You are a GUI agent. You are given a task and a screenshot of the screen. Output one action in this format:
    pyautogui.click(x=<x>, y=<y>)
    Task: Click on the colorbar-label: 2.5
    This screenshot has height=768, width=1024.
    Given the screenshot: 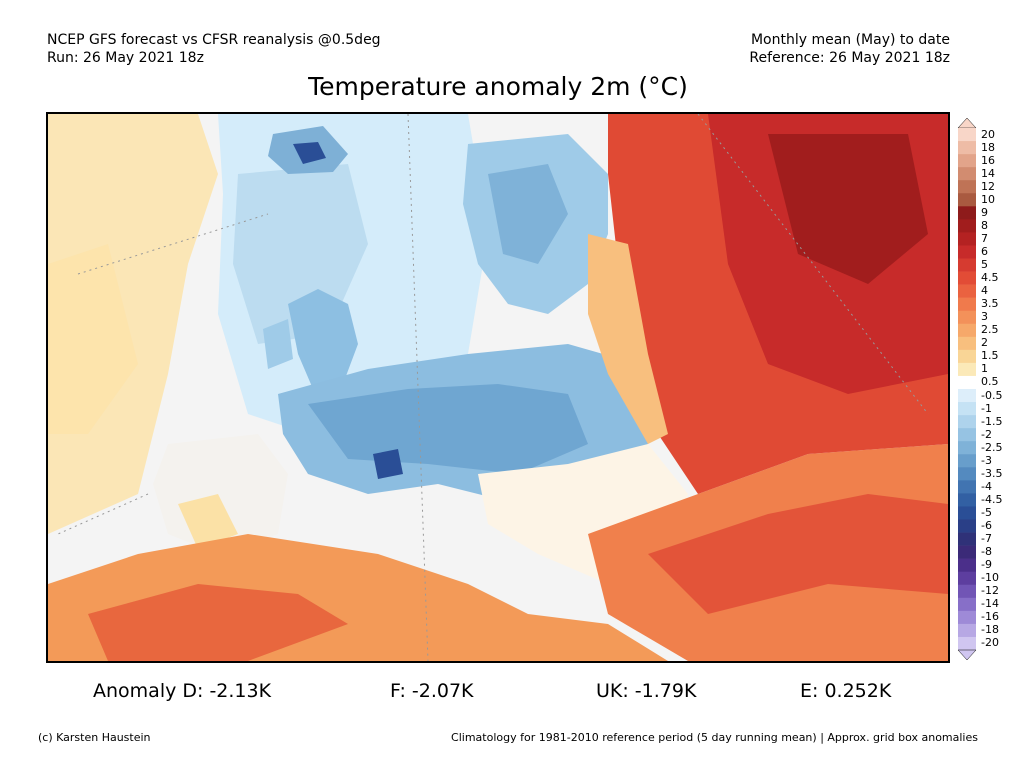 What is the action you would take?
    pyautogui.click(x=990, y=330)
    